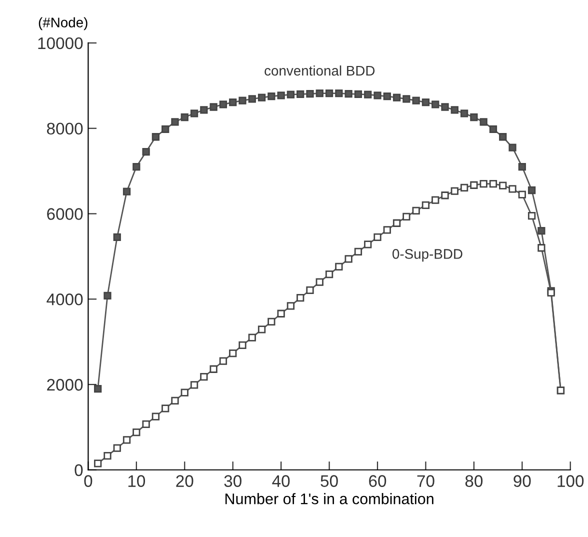 Image resolution: width=588 pixels, height=537 pixels. I want to click on x-tick-label: 100, so click(571, 481).